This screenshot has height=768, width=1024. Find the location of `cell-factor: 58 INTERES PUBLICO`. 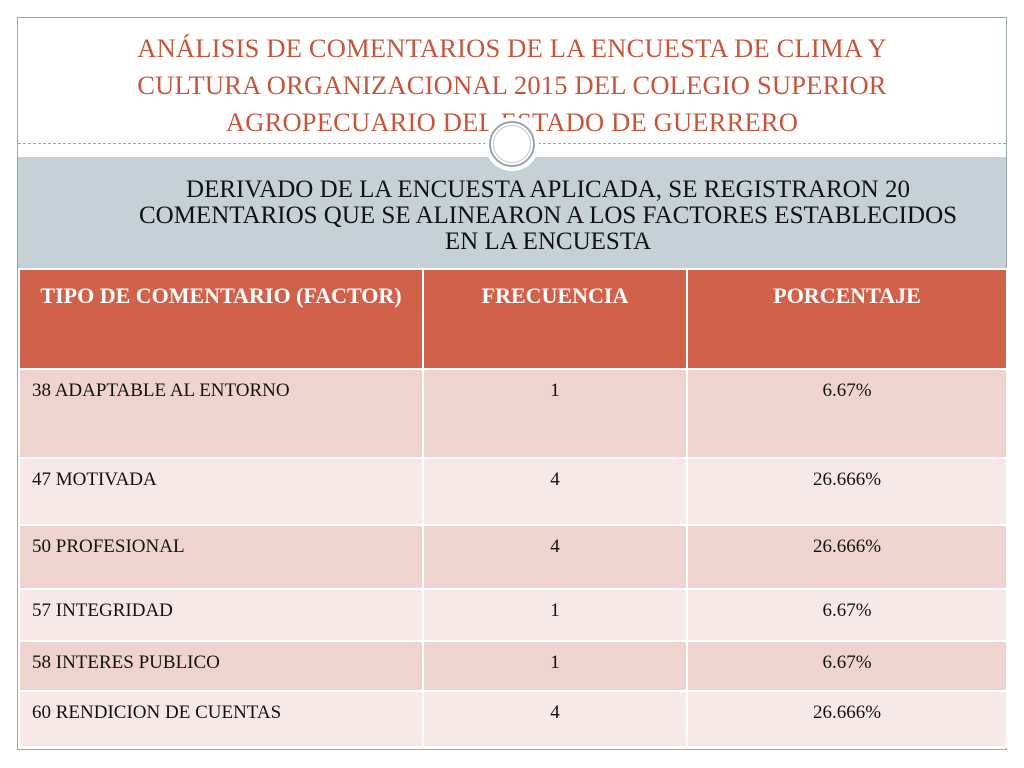

cell-factor: 58 INTERES PUBLICO is located at coordinates (221, 666).